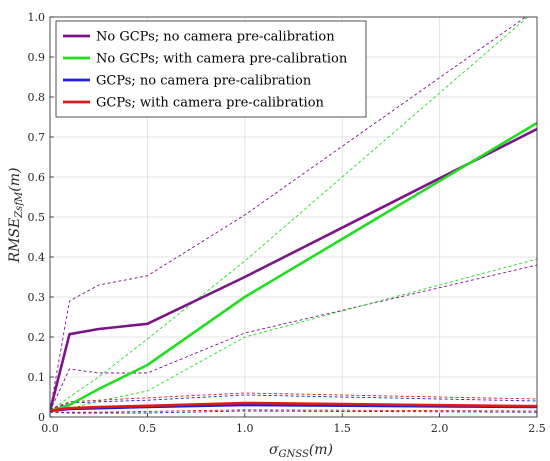 The width and height of the screenshot is (550, 461). What do you see at coordinates (148, 428) in the screenshot?
I see `x-tick-label: 0.5` at bounding box center [148, 428].